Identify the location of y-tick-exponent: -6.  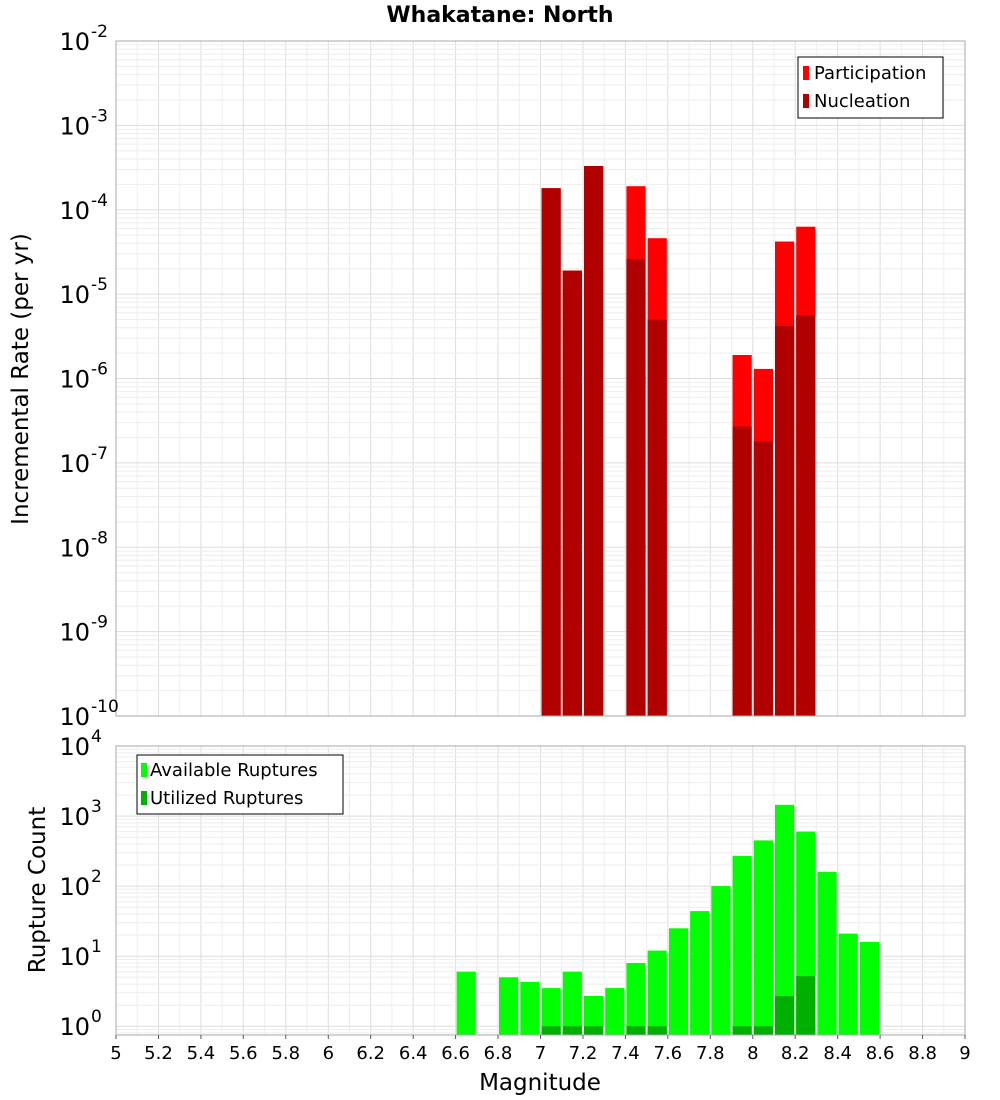
(99, 370).